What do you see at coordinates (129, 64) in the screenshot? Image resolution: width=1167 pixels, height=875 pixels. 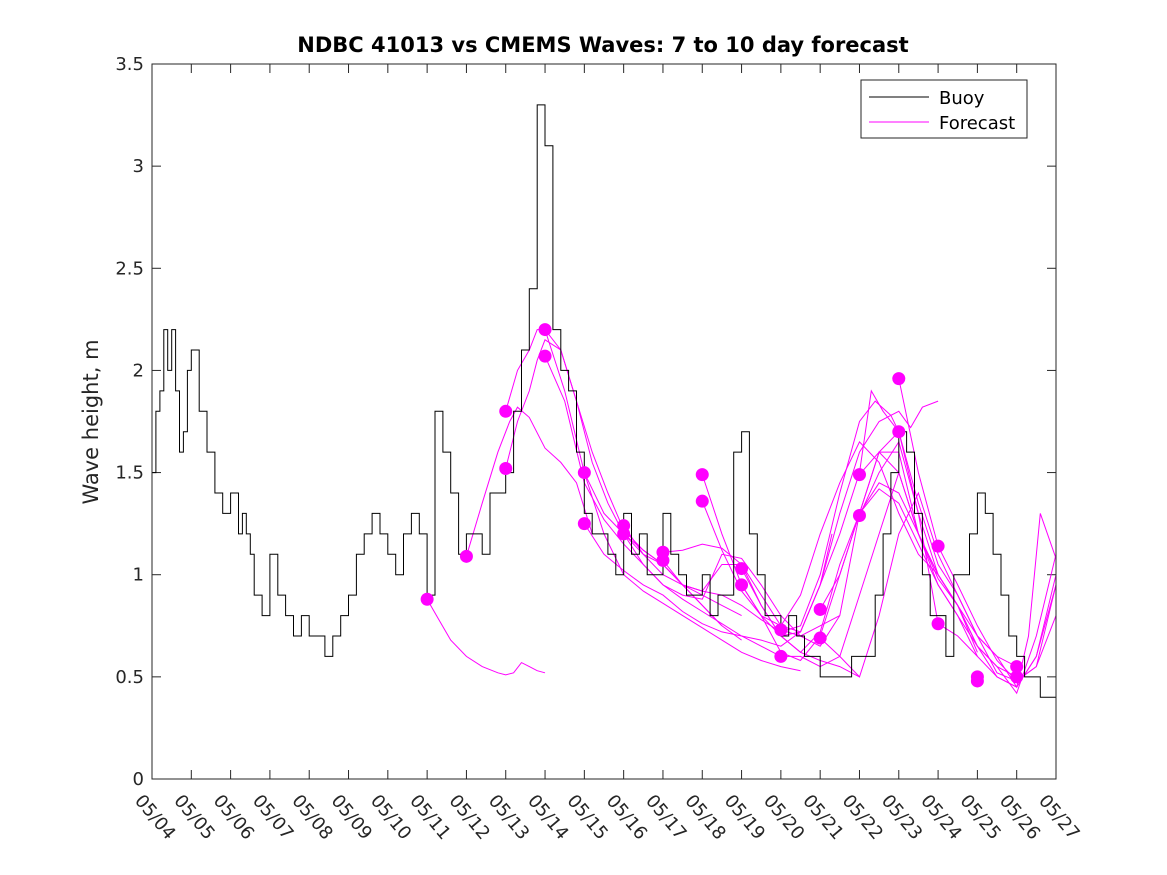 I see `y-tick-label: 3.5` at bounding box center [129, 64].